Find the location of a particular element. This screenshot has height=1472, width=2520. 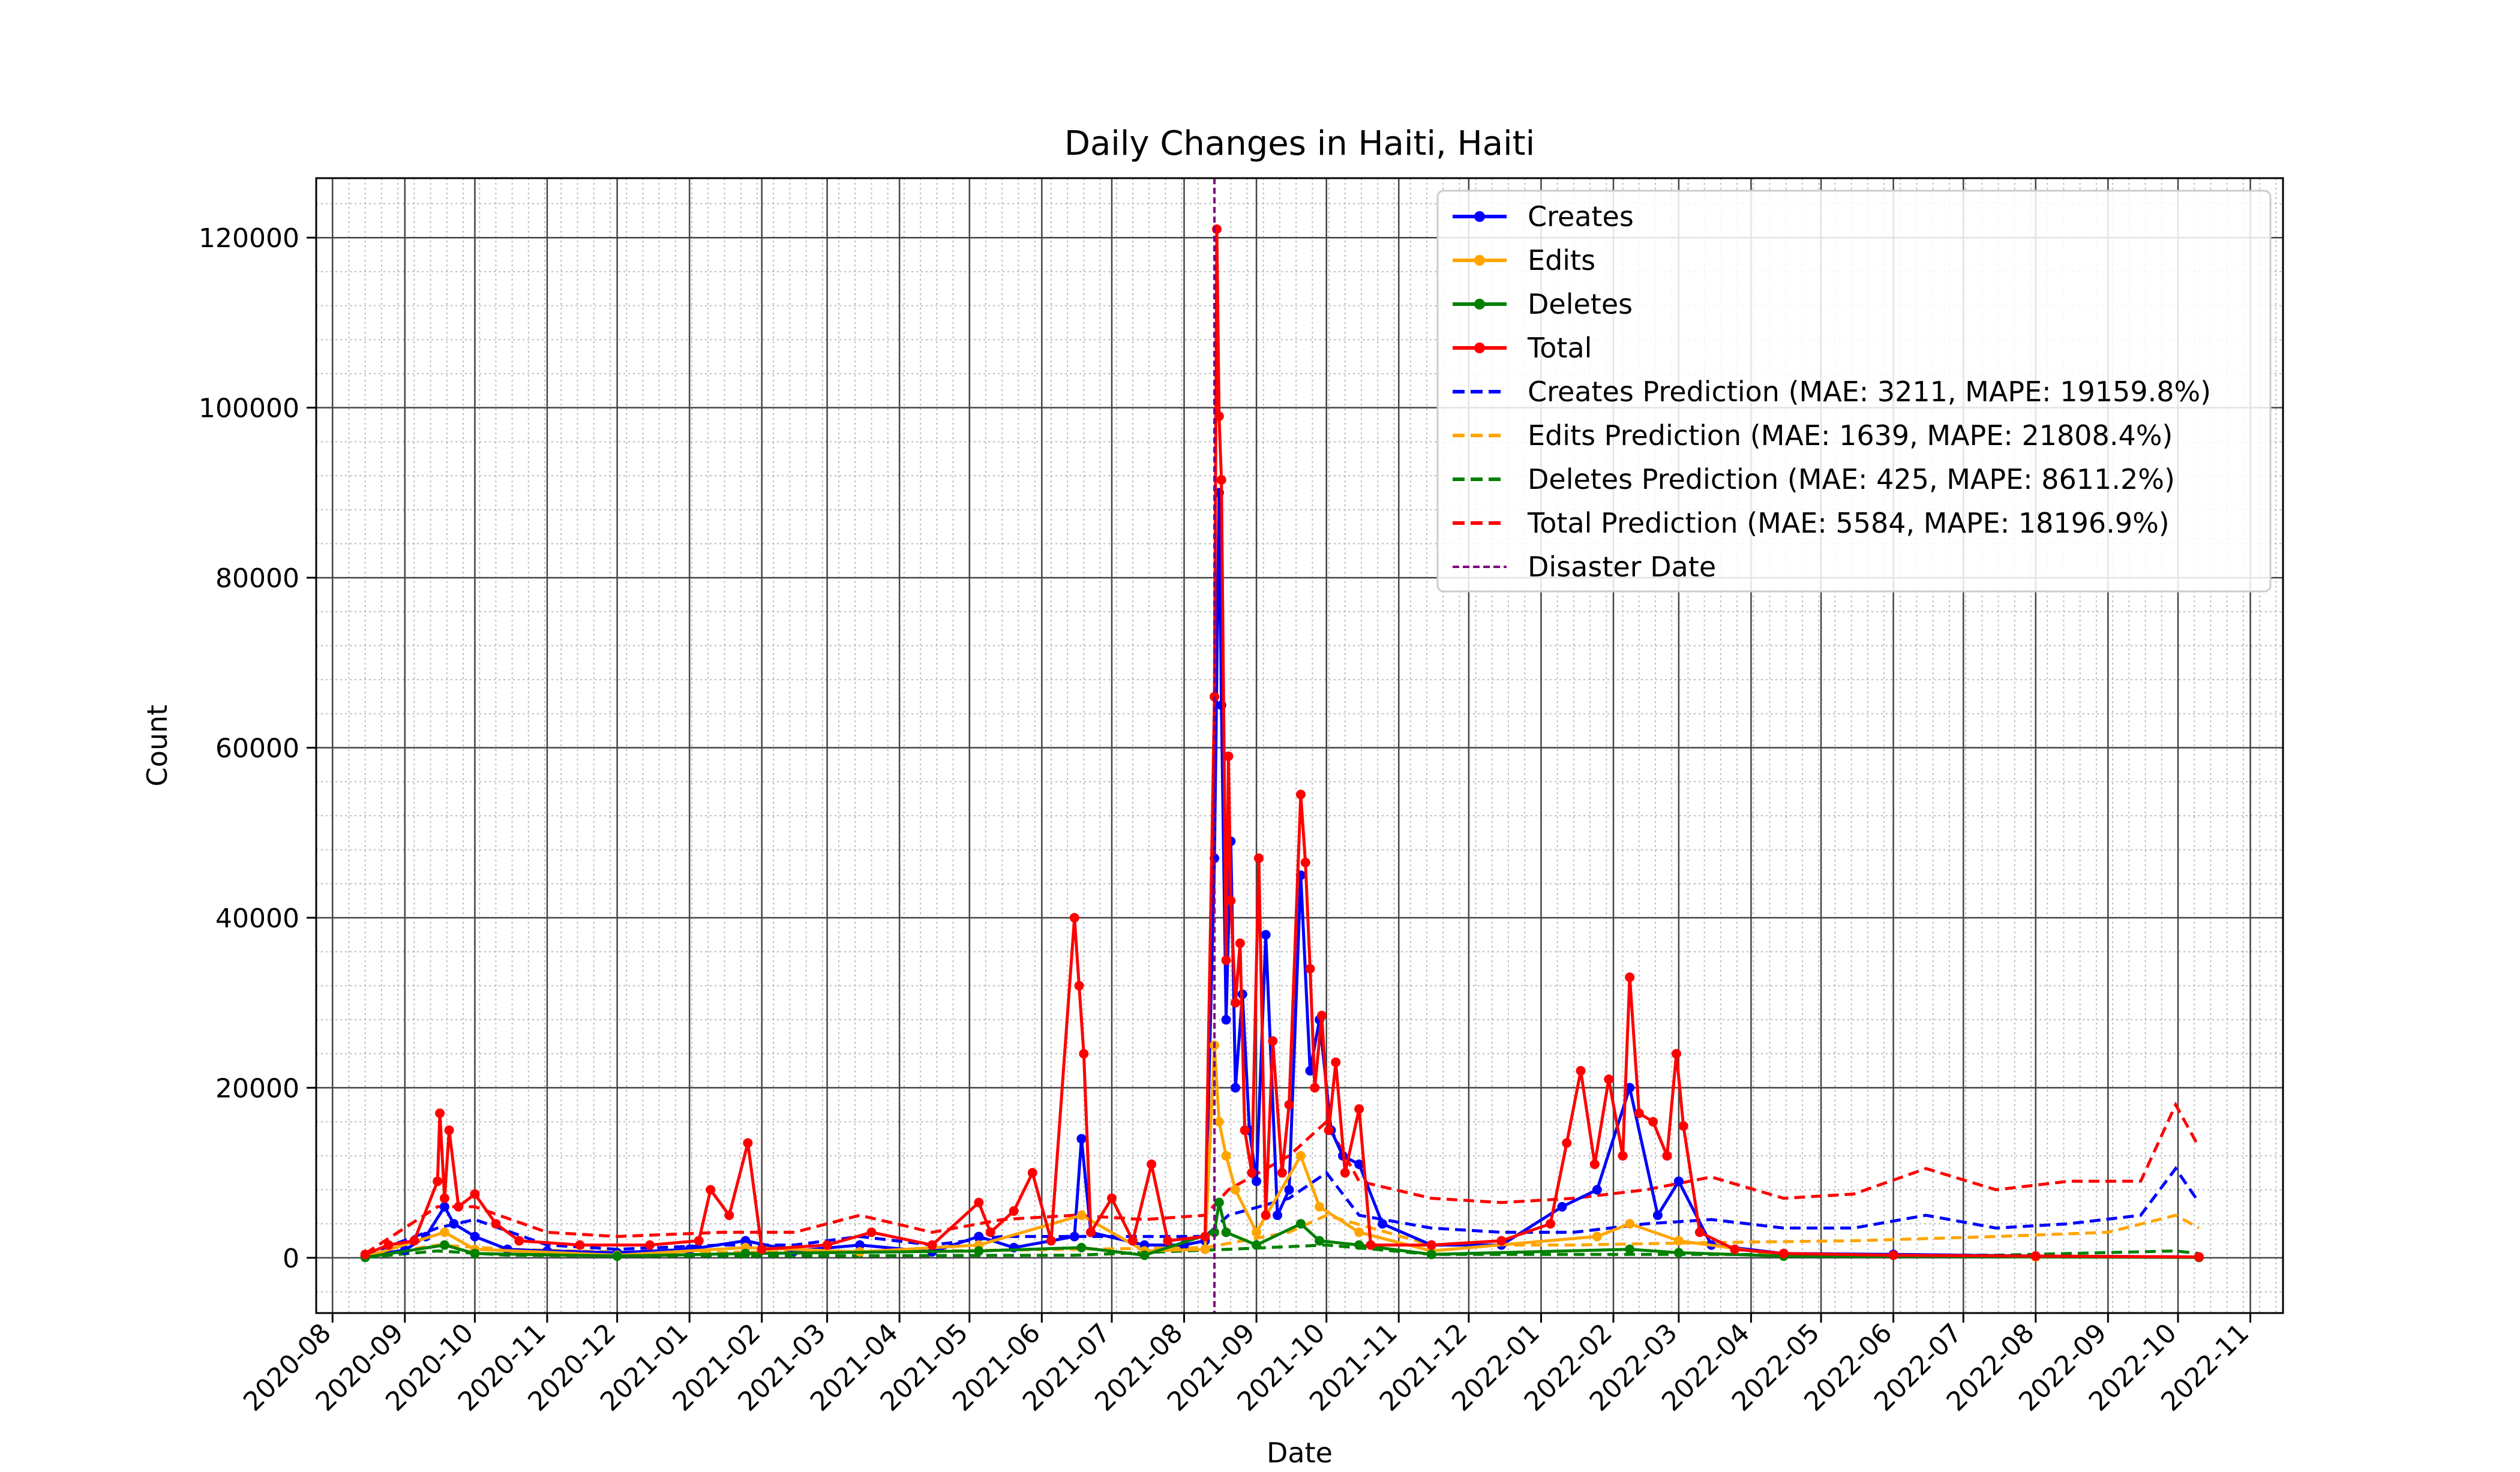

y-tick-label: 120000 is located at coordinates (249, 238).